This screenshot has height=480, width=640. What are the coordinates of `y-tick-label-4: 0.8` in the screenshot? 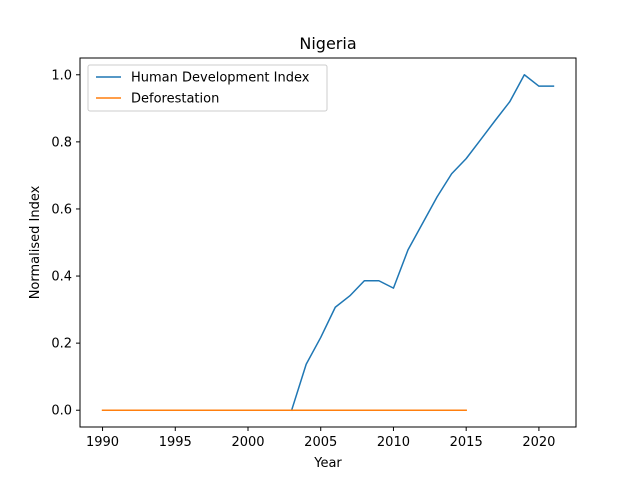 It's located at (61, 142).